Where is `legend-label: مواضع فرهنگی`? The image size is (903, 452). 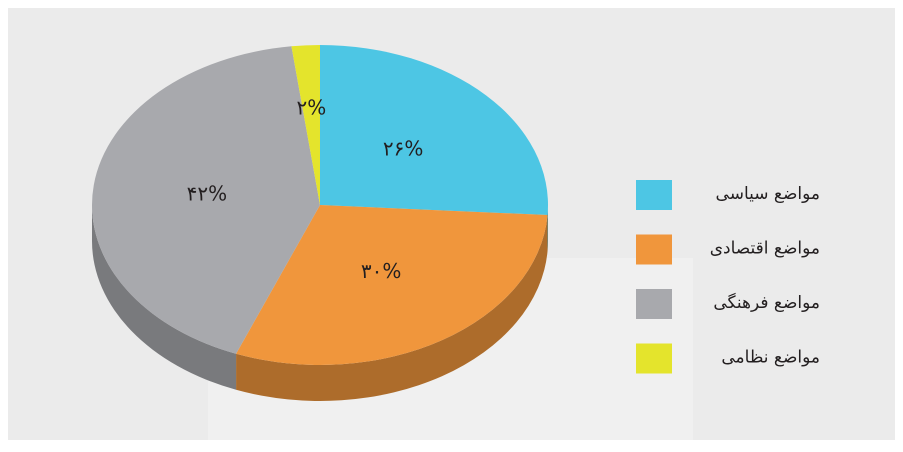
legend-label: مواضع فرهنگی is located at coordinates (766, 302).